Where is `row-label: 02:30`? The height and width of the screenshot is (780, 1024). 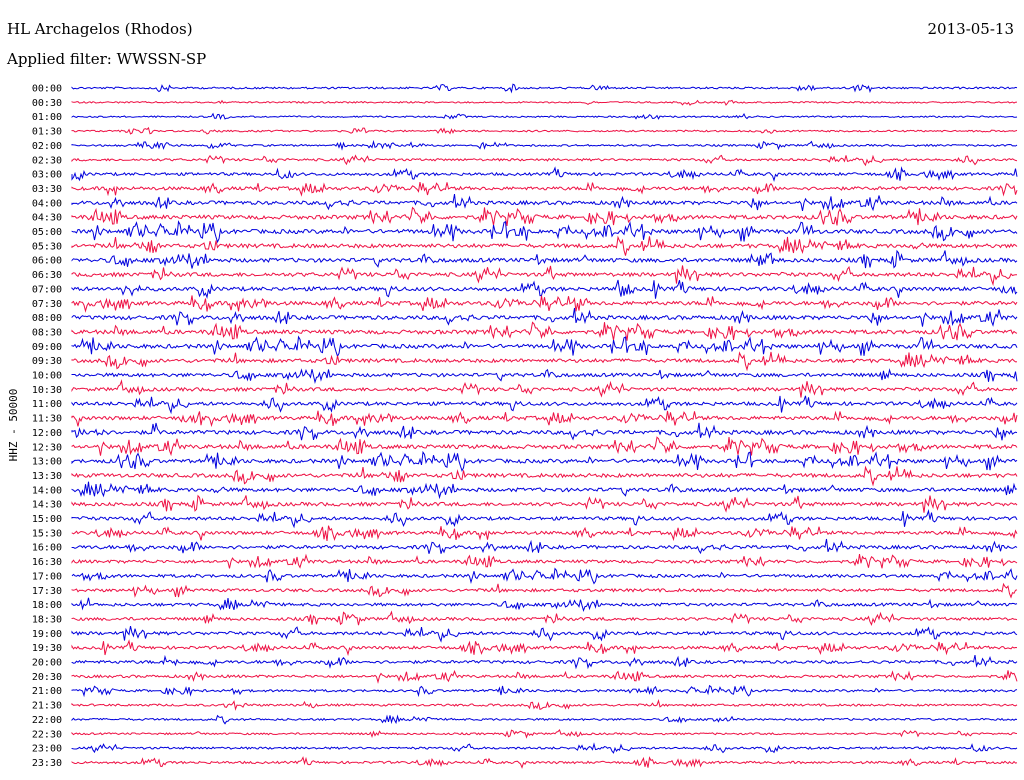 row-label: 02:30 is located at coordinates (47, 160).